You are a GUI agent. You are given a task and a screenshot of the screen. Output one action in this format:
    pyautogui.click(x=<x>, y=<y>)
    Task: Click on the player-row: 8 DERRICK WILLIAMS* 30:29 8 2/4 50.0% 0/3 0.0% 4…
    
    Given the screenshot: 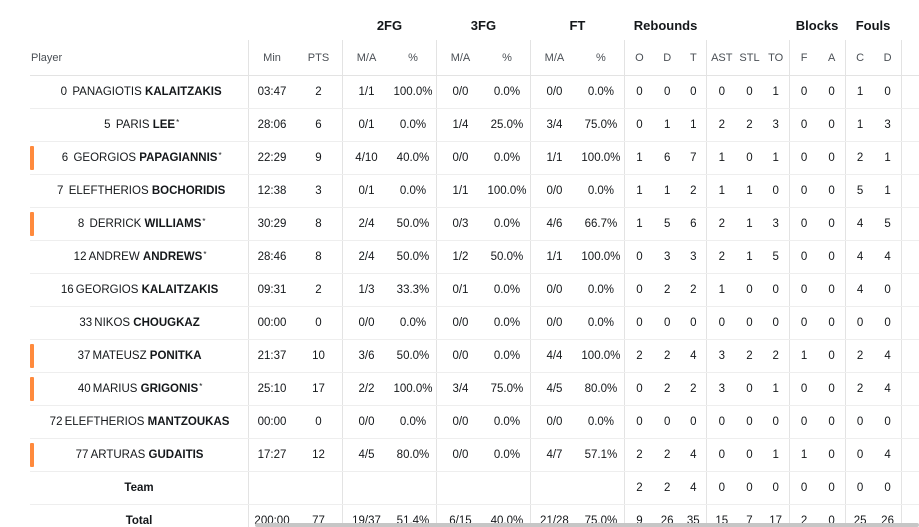 What is the action you would take?
    pyautogui.click(x=474, y=224)
    